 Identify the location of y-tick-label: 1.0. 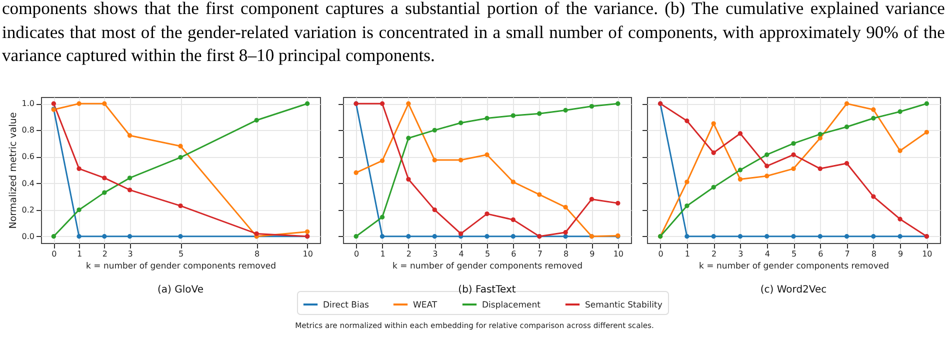
(28, 103).